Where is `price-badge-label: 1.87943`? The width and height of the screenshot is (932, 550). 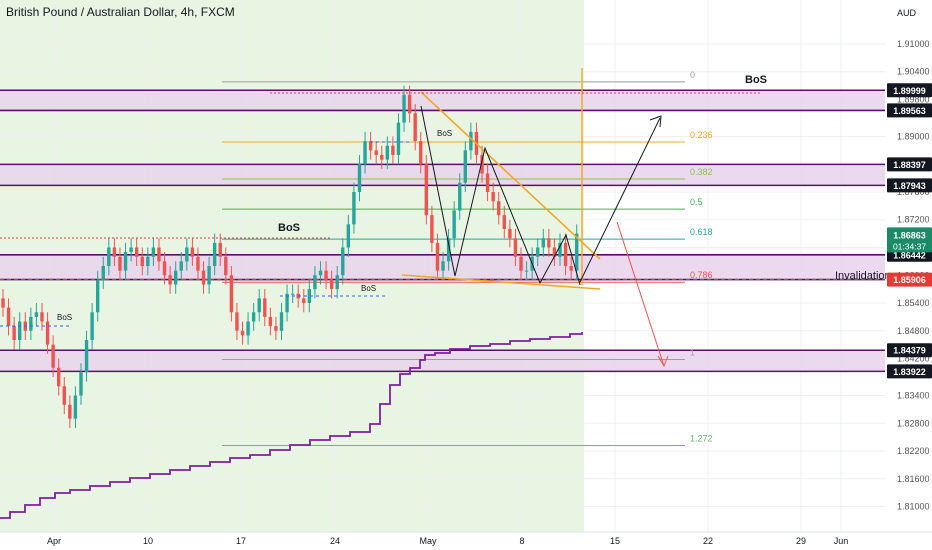 price-badge-label: 1.87943 is located at coordinates (909, 186).